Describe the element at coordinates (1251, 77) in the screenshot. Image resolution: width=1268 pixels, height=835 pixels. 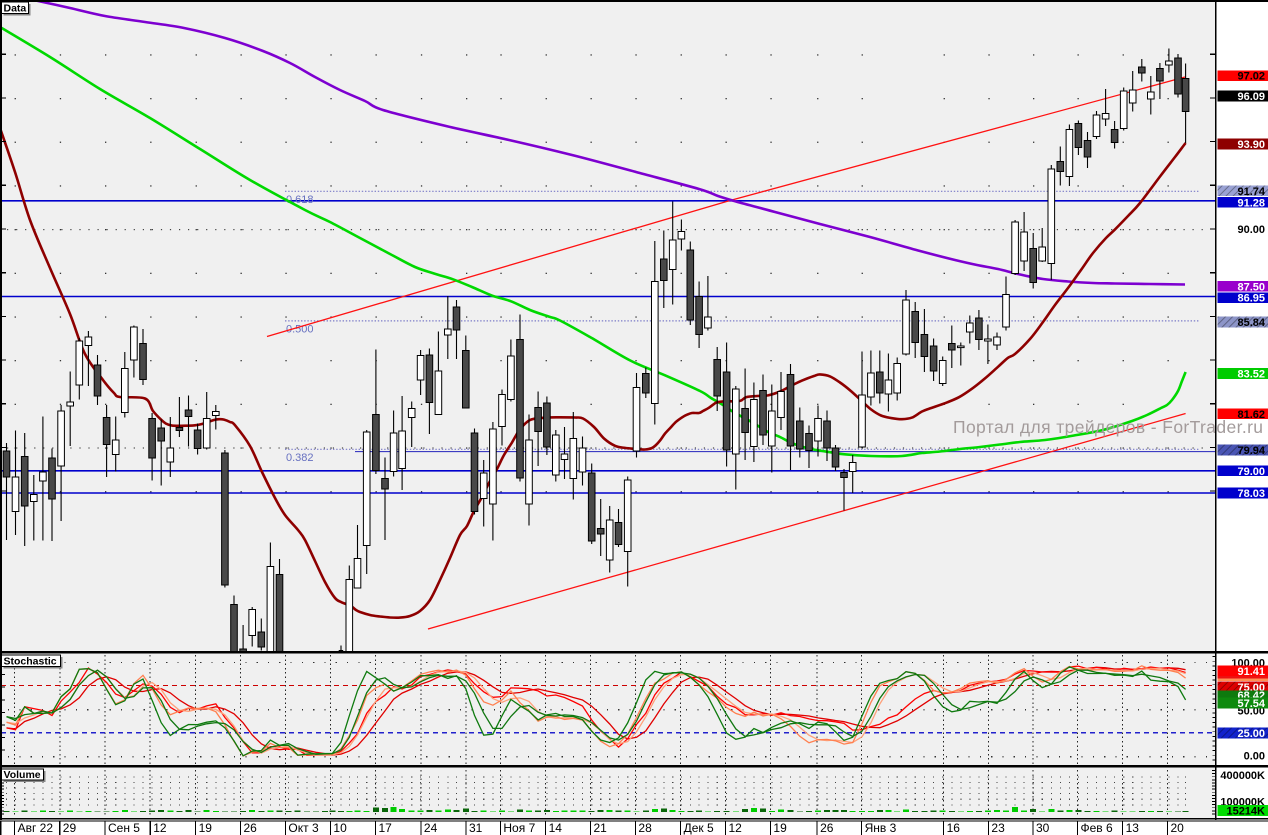
I see `svg-text: 97.02` at that location.